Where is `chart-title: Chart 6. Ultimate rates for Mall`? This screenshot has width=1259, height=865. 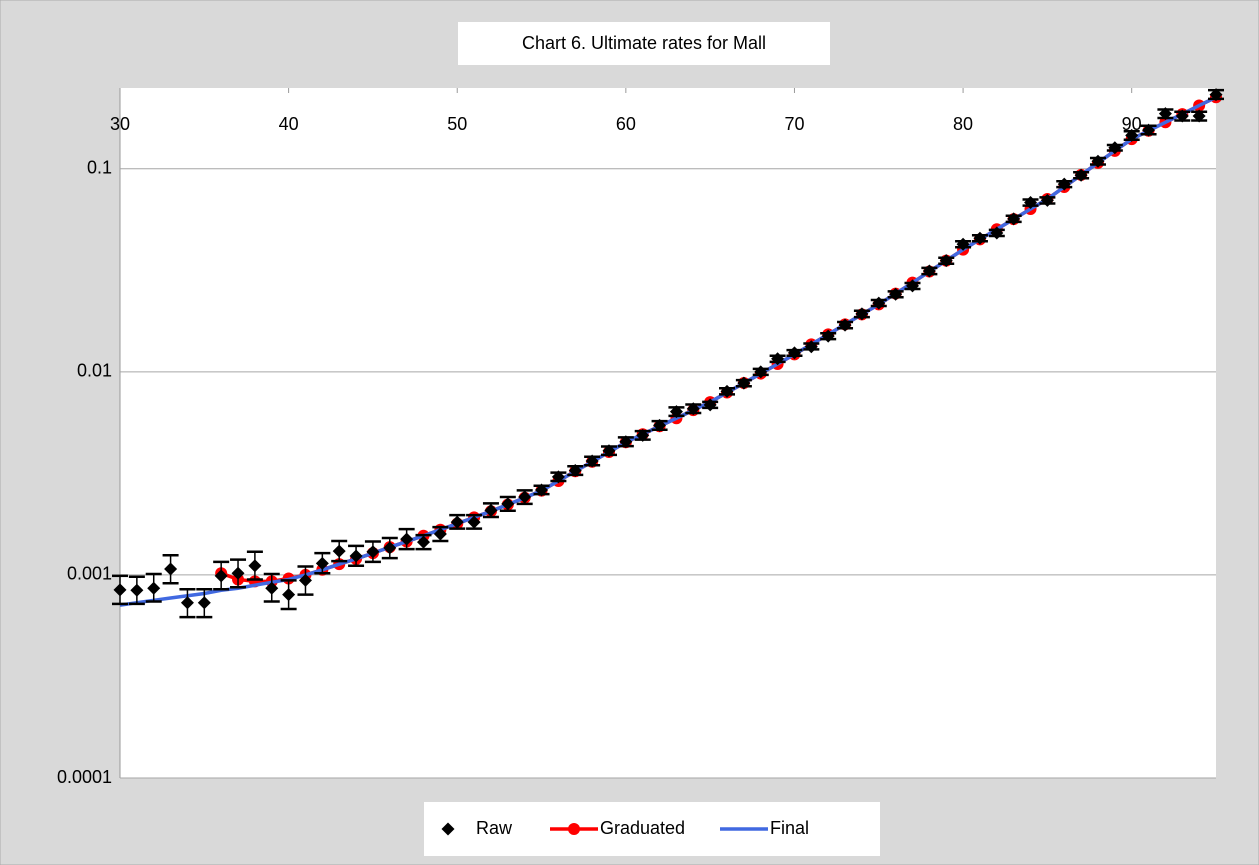
chart-title: Chart 6. Ultimate rates for Mall is located at coordinates (644, 43).